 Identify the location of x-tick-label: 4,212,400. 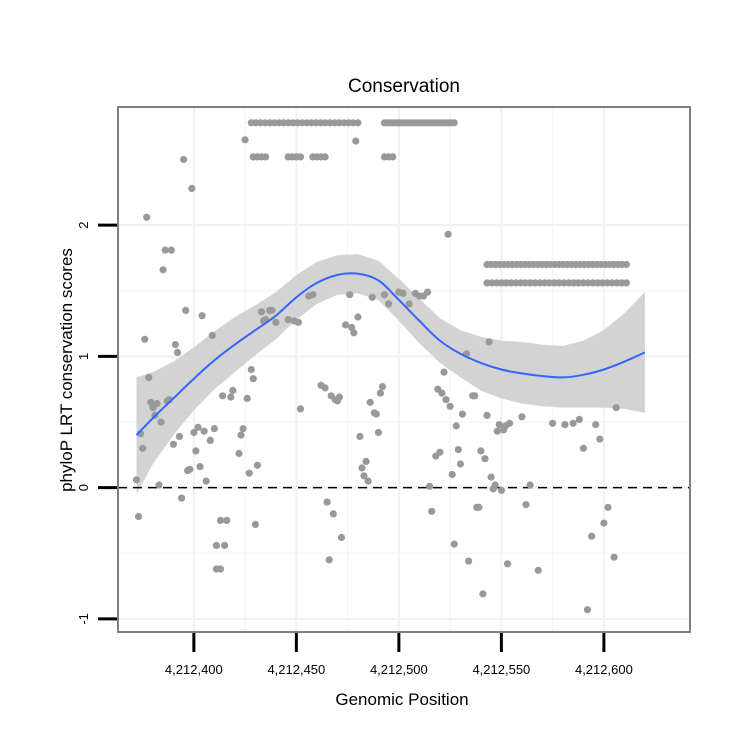
(194, 669).